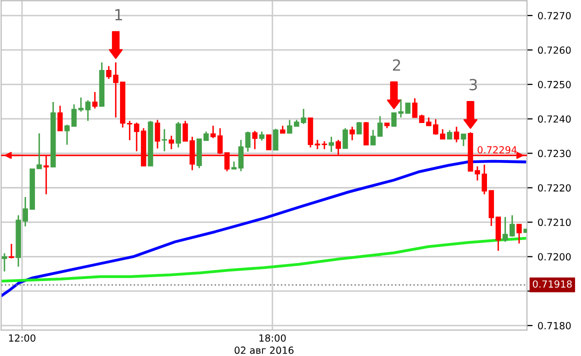 This screenshot has height=356, width=581. Describe the element at coordinates (264, 350) in the screenshot. I see `x-axis-title: 02 авг 2016` at that location.